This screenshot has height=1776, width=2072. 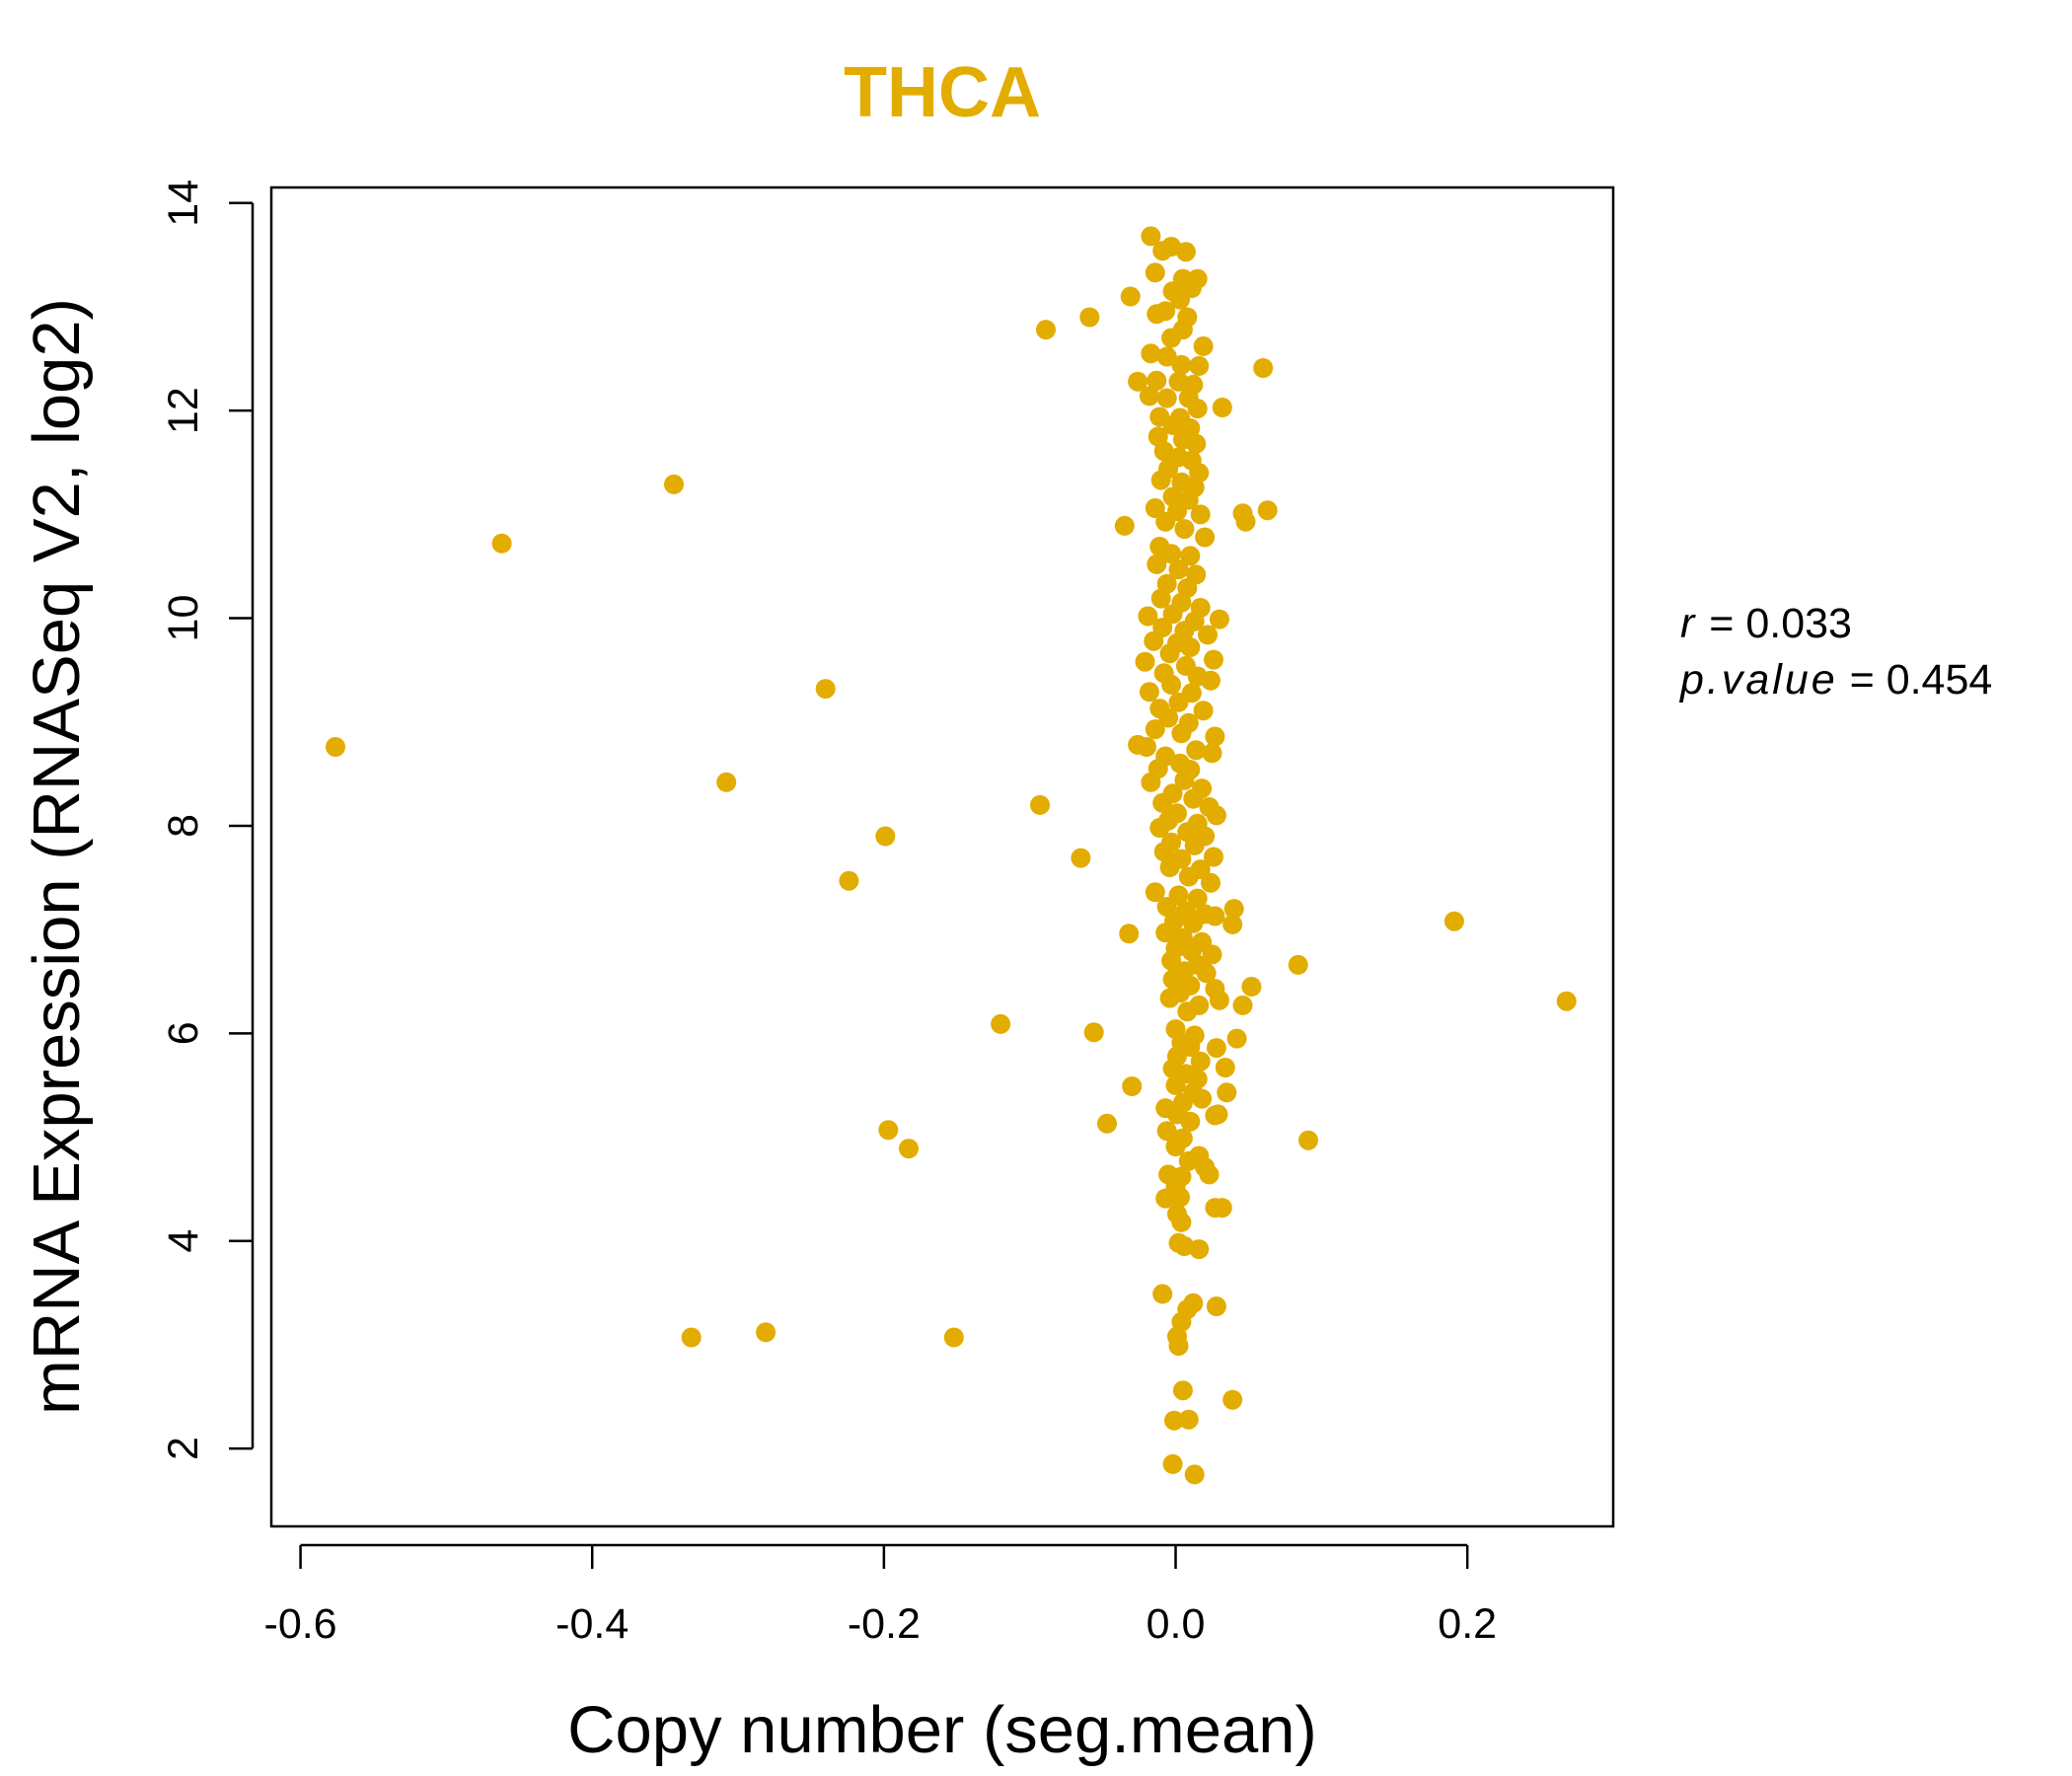 What do you see at coordinates (885, 1624) in the screenshot?
I see `x-tick-label-2: -0.2` at bounding box center [885, 1624].